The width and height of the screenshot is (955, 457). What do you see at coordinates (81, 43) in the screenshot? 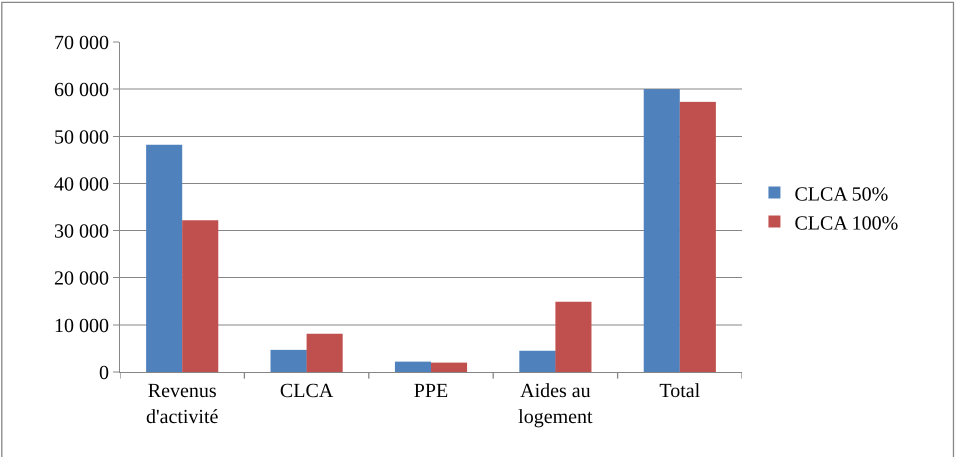
I see `y-tick-label: 70 000` at bounding box center [81, 43].